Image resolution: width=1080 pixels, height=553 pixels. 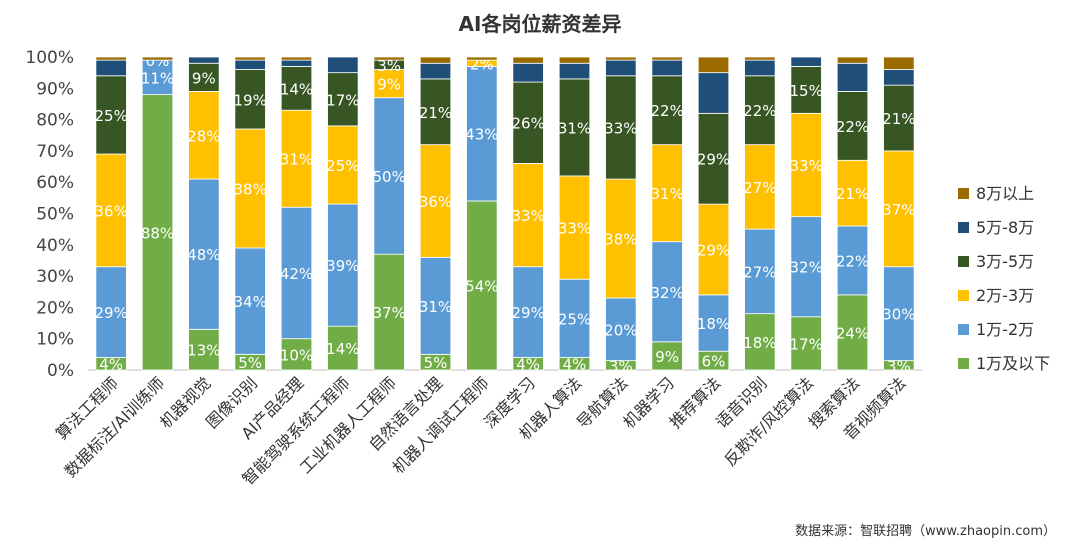 What do you see at coordinates (55, 308) in the screenshot?
I see `y-tick-label: 20%` at bounding box center [55, 308].